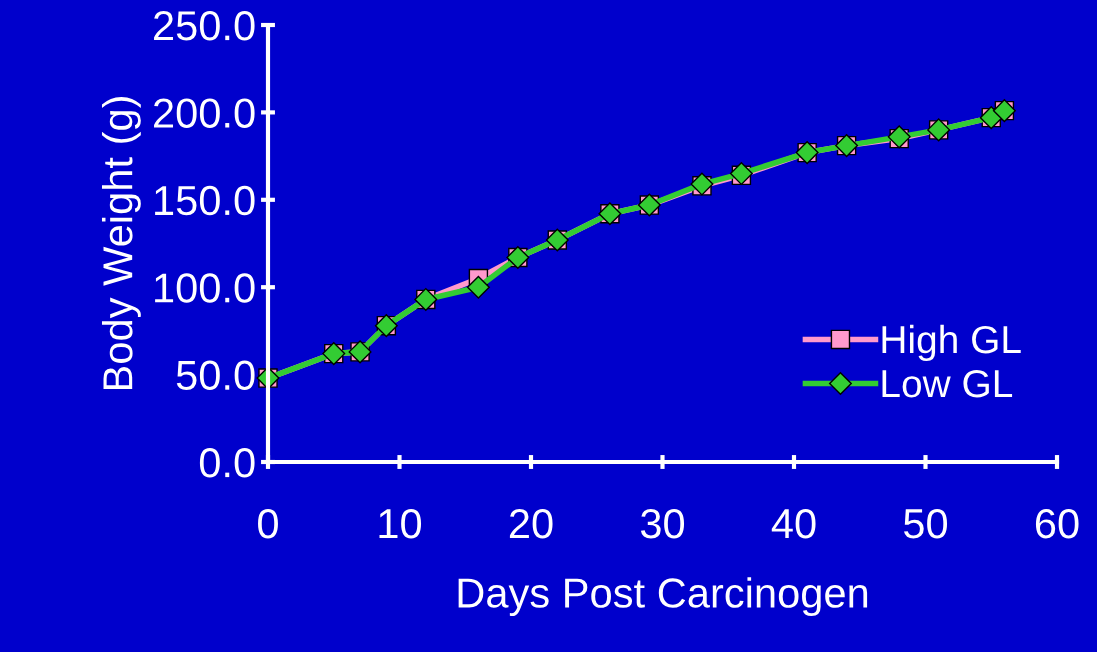  Describe the element at coordinates (205, 288) in the screenshot. I see `y-tick-label: 100.0` at that location.